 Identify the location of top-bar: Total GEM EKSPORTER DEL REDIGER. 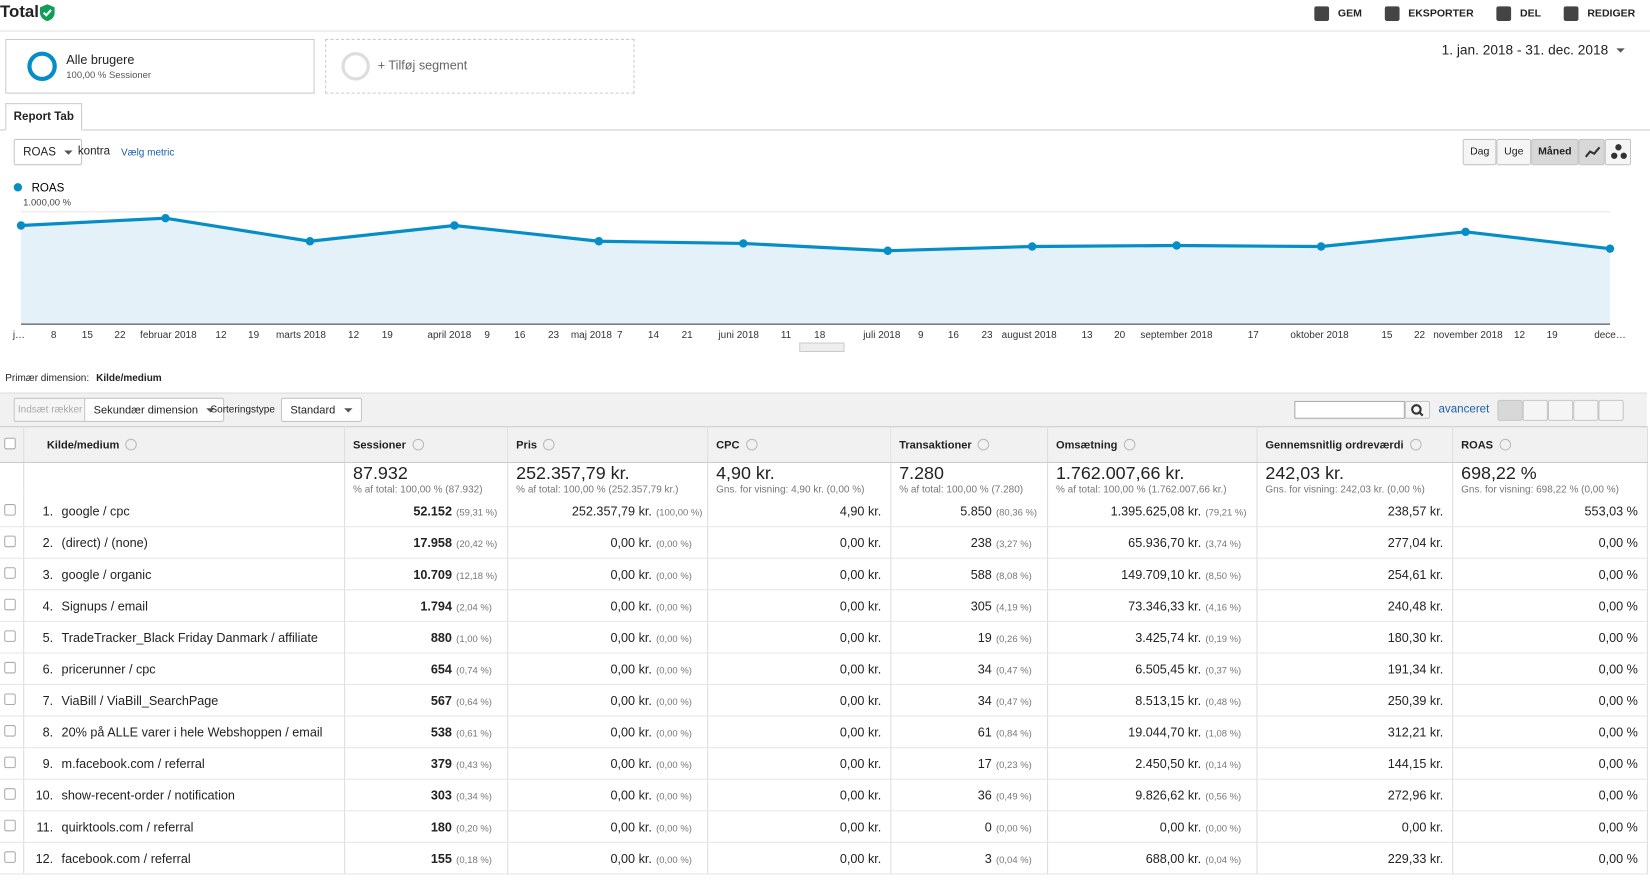
(825, 16).